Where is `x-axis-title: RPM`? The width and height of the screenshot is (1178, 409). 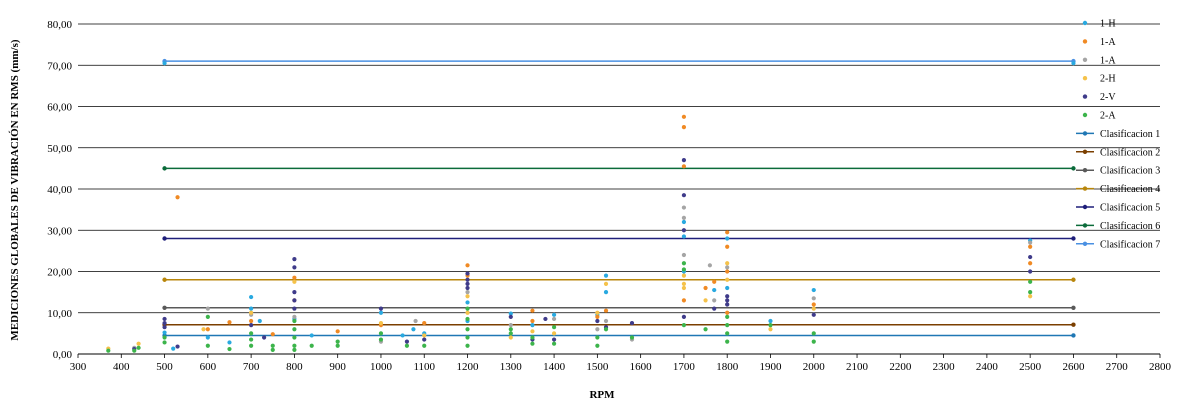 x-axis-title: RPM is located at coordinates (602, 395).